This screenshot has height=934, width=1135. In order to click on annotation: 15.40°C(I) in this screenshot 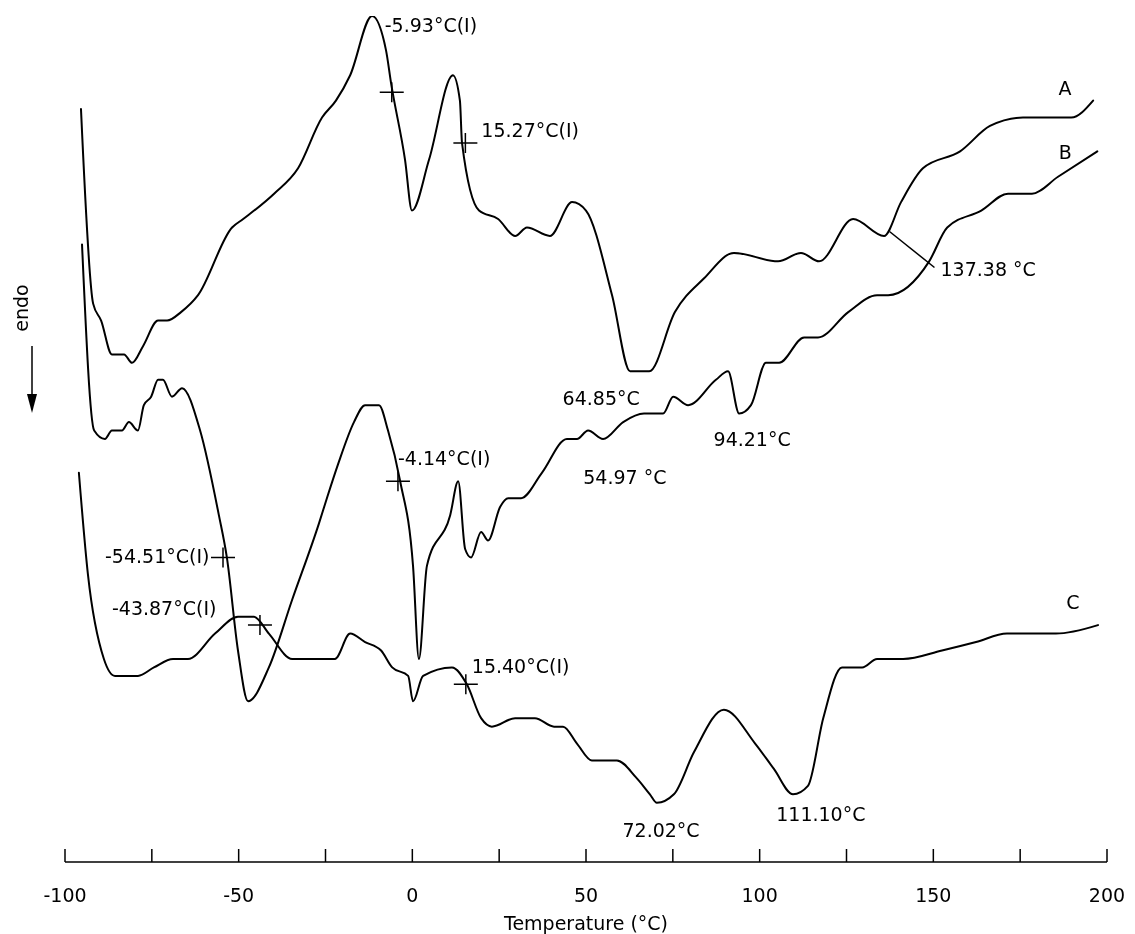, I will do `click(520, 666)`.